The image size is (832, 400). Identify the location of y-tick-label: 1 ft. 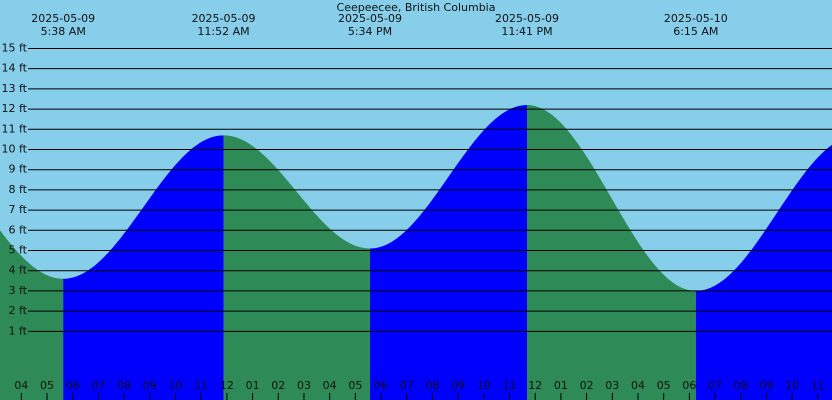
(18, 330).